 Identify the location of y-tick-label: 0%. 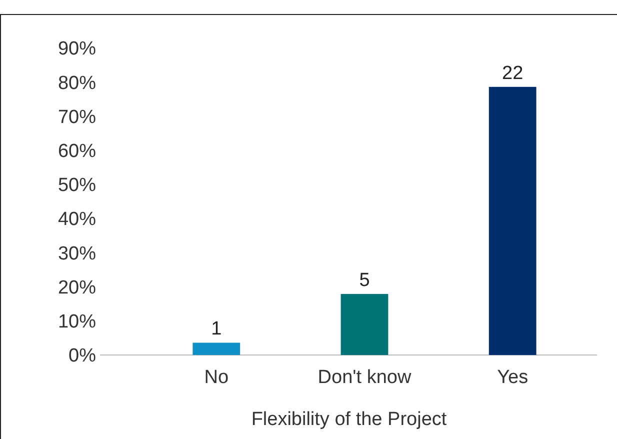
(82, 356).